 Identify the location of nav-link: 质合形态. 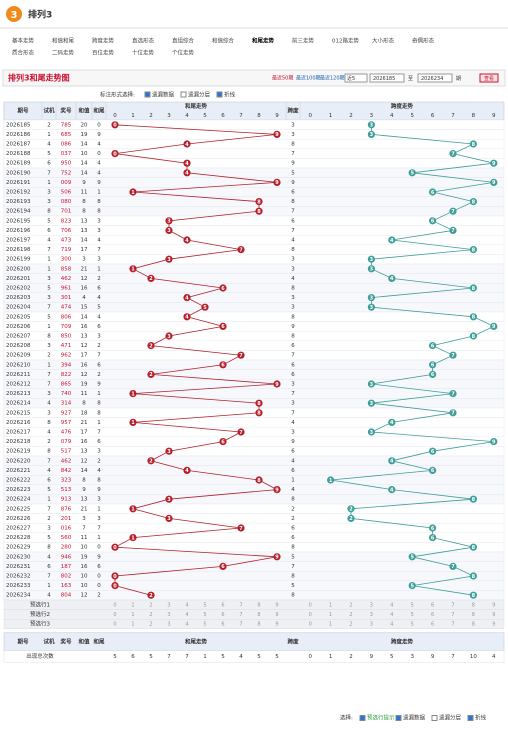
(23, 53).